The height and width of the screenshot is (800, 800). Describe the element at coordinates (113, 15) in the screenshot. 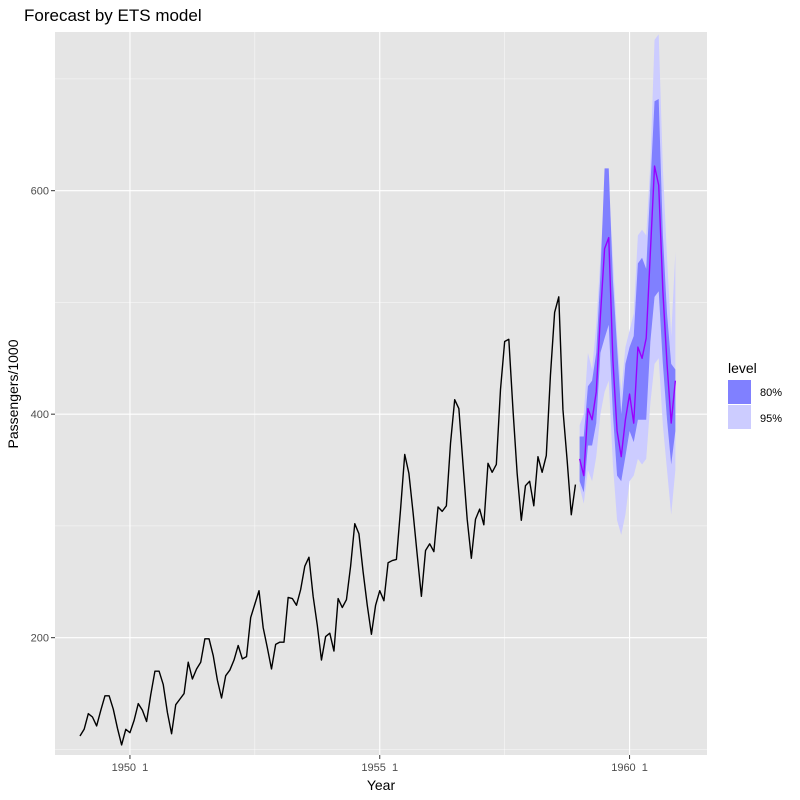

I see `chart-title: Forecast by ETS model` at that location.